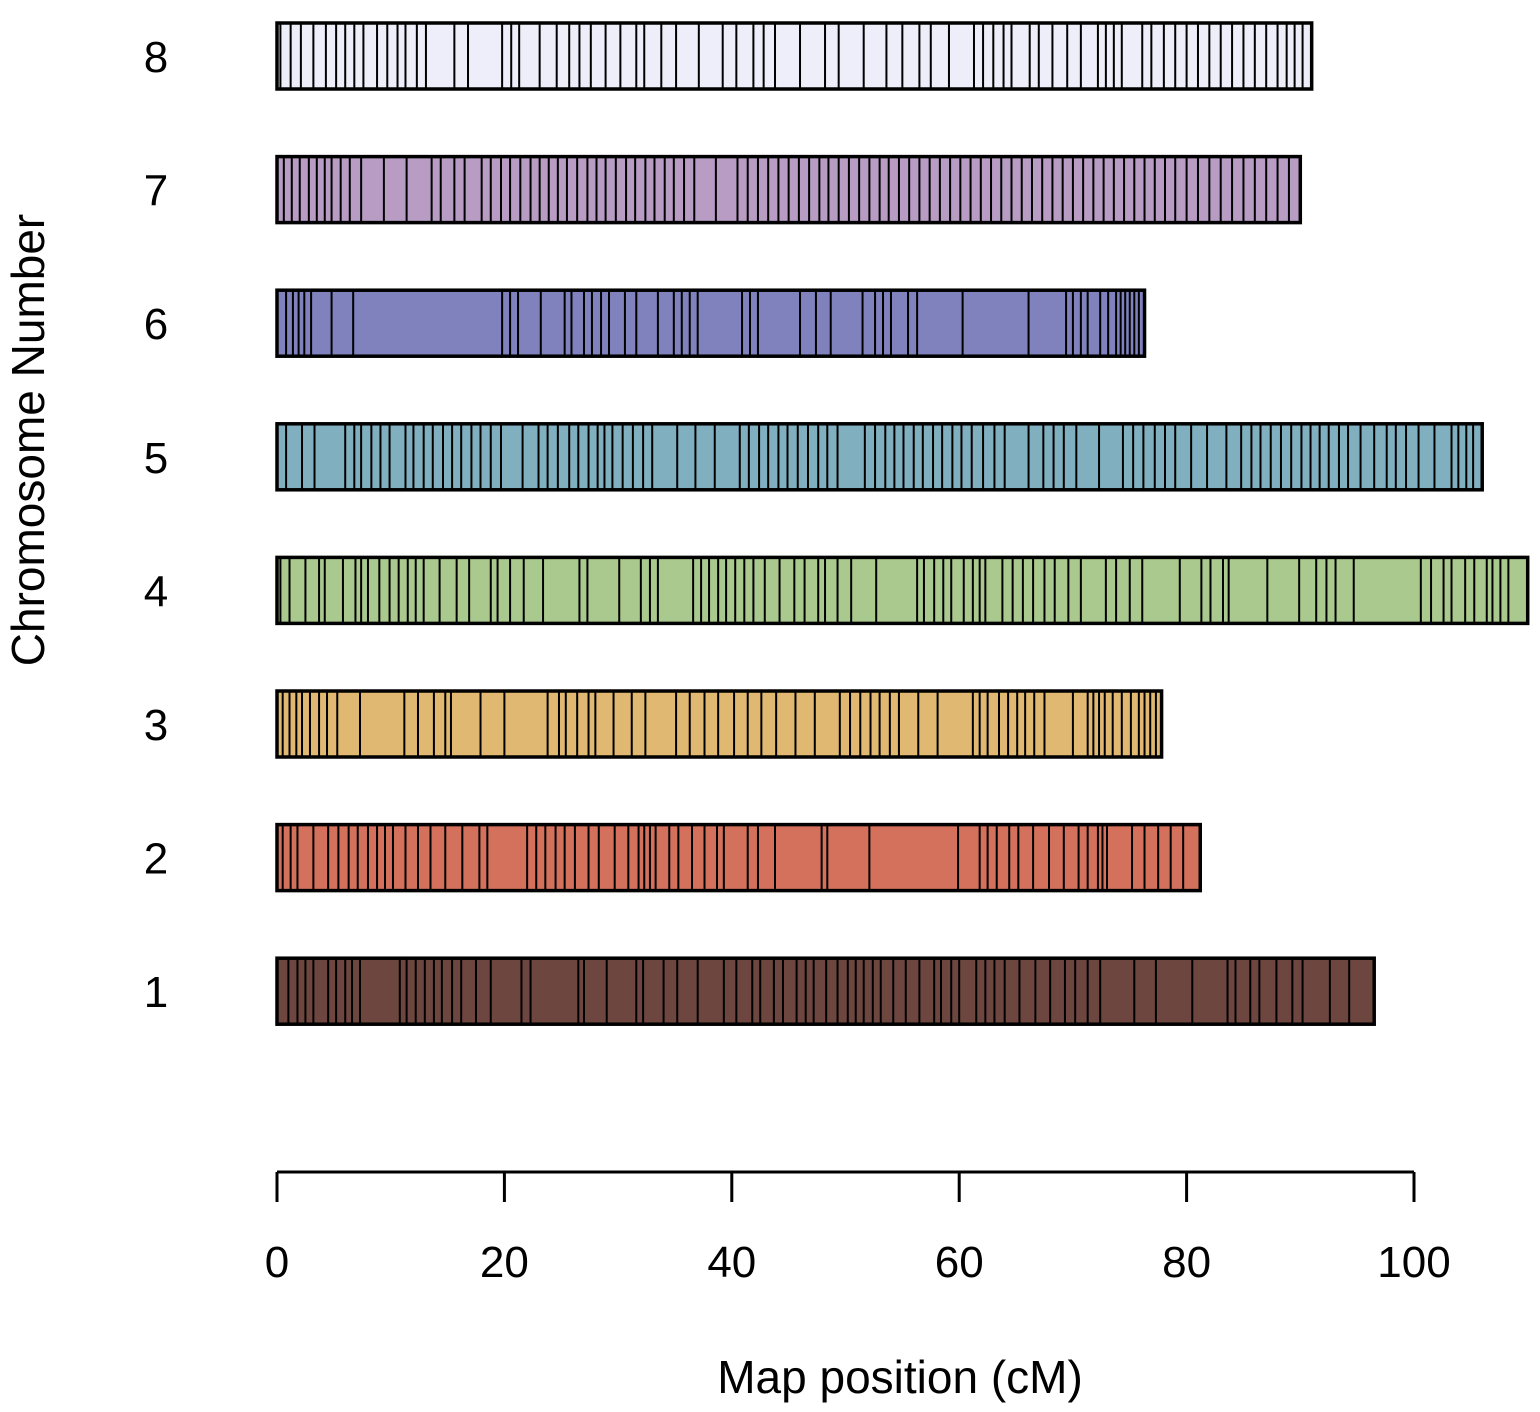 This screenshot has height=1412, width=1540. Describe the element at coordinates (900, 1377) in the screenshot. I see `x-axis-title: Map position (cM)` at that location.